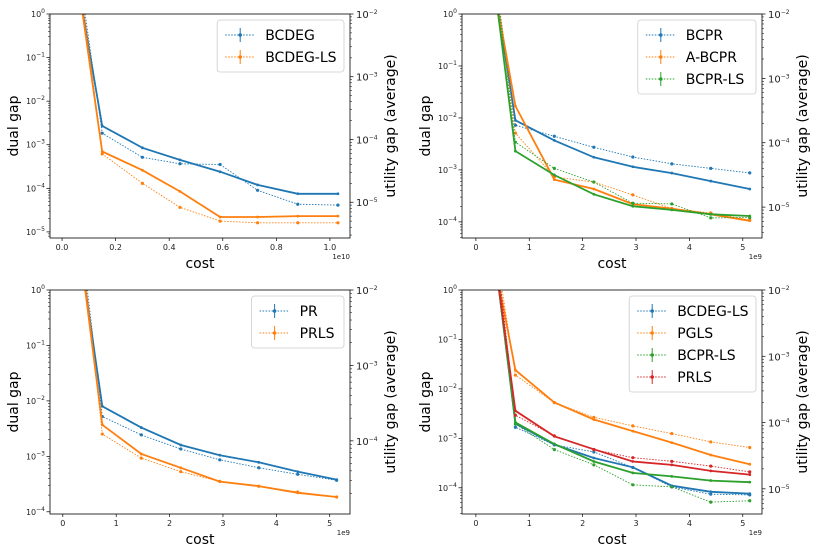 Image resolution: width=818 pixels, height=554 pixels. I want to click on tick-exponent: −1, so click(40, 55).